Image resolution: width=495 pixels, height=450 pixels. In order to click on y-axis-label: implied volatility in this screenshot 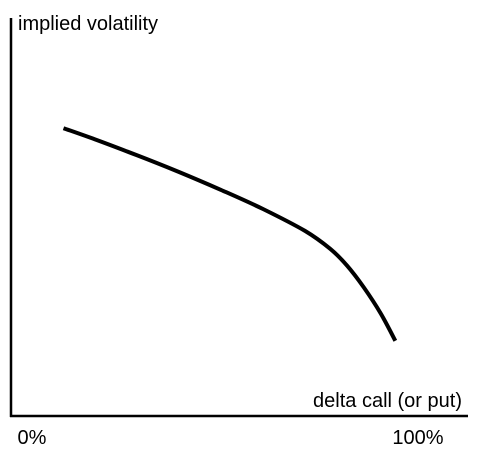, I will do `click(88, 24)`.